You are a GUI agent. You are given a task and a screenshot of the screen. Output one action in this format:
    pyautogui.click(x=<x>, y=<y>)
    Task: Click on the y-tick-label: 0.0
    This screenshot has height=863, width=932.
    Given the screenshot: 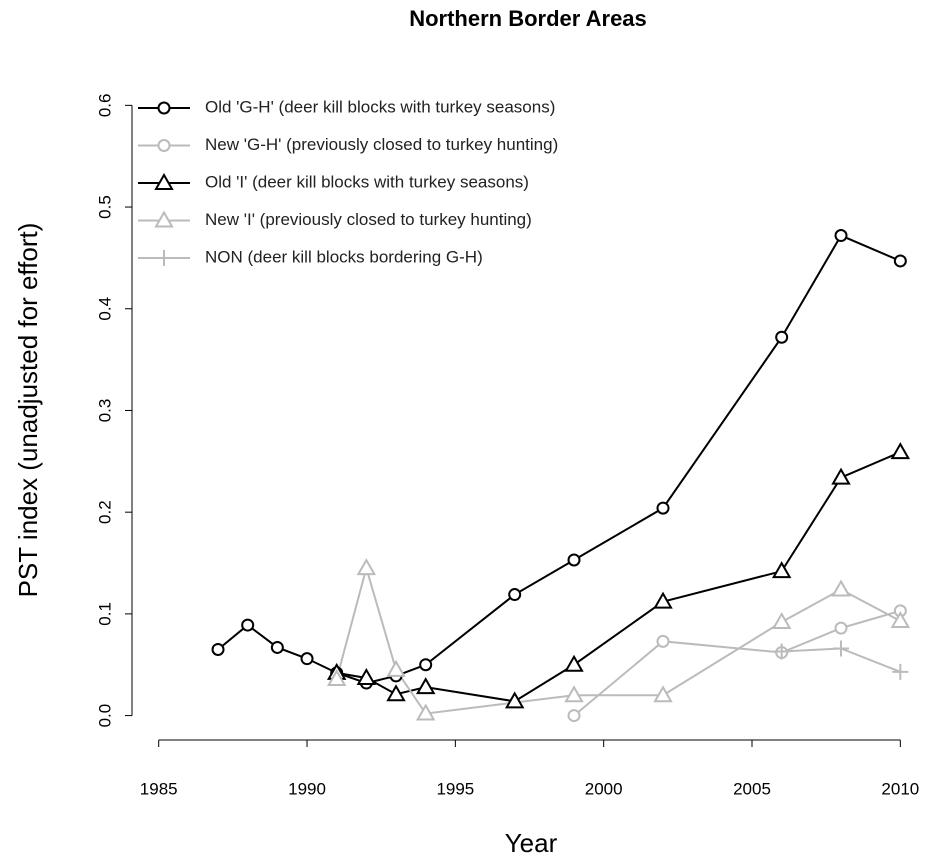 What is the action you would take?
    pyautogui.click(x=104, y=716)
    